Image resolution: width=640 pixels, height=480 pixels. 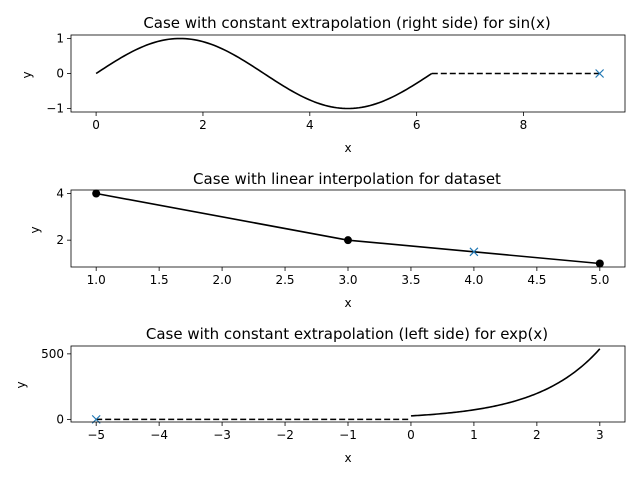 What do you see at coordinates (417, 125) in the screenshot?
I see `subplot-1-xtick-label: 6` at bounding box center [417, 125].